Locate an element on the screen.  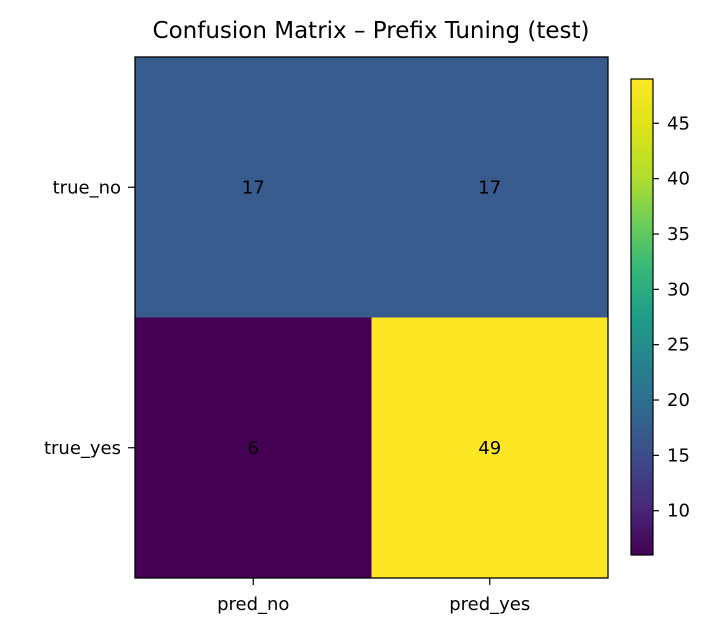
colorbar-tick-label: 45 is located at coordinates (678, 123).